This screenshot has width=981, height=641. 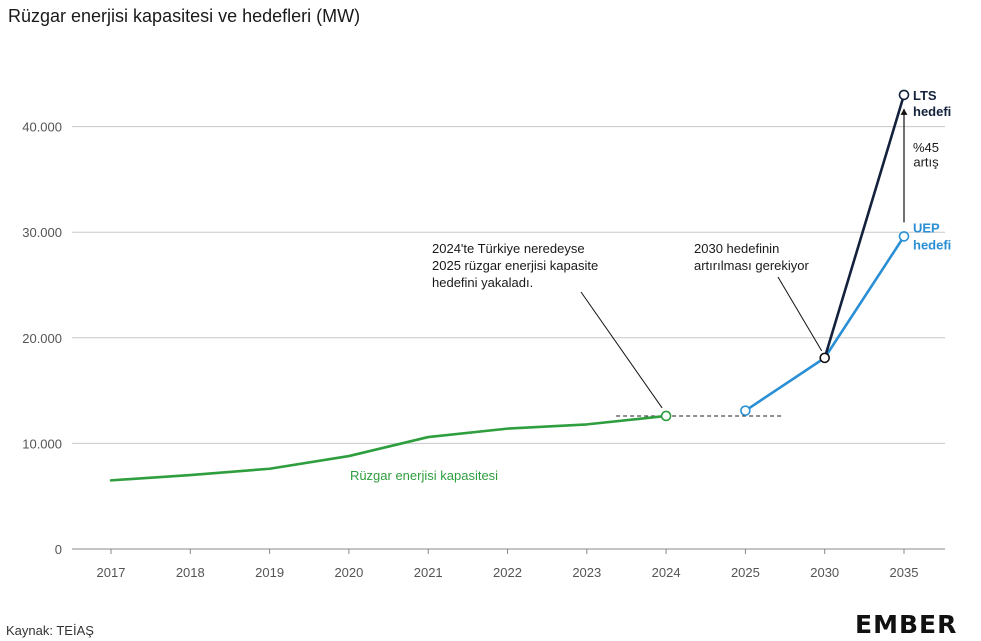 What do you see at coordinates (507, 572) in the screenshot?
I see `x-tick-label: 2022` at bounding box center [507, 572].